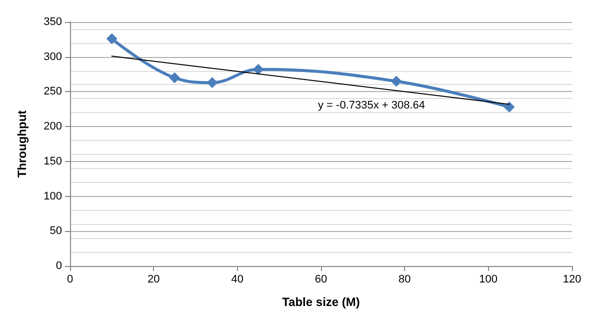 The height and width of the screenshot is (321, 600). What do you see at coordinates (154, 280) in the screenshot?
I see `x-tick-label: 20` at bounding box center [154, 280].